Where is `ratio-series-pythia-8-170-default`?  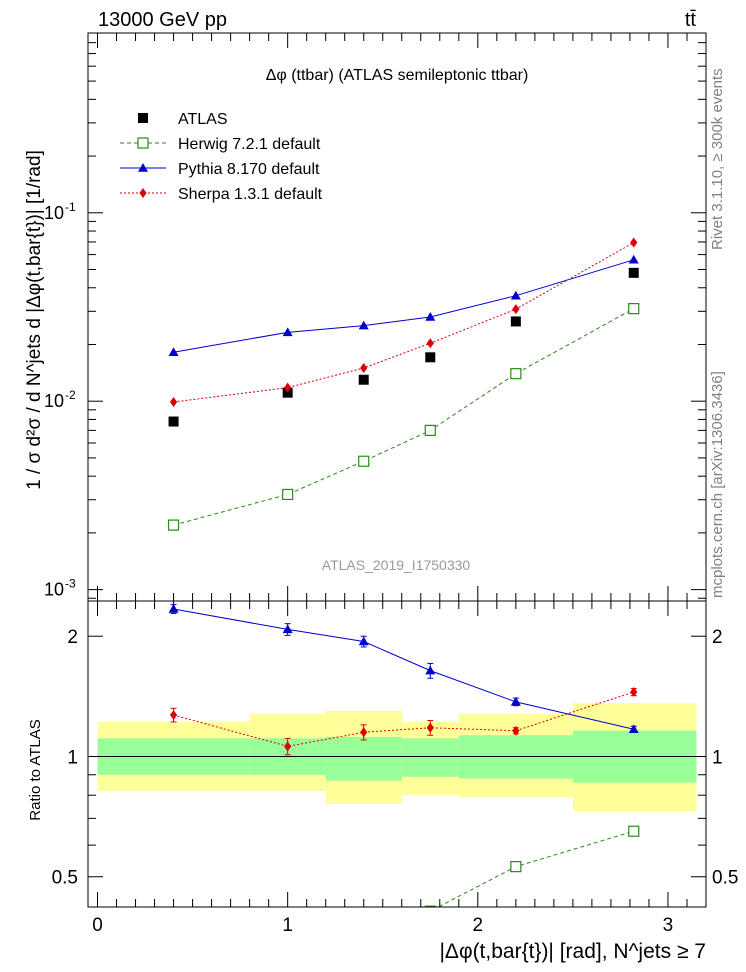
ratio-series-pythia-8-170-default is located at coordinates (403, 668).